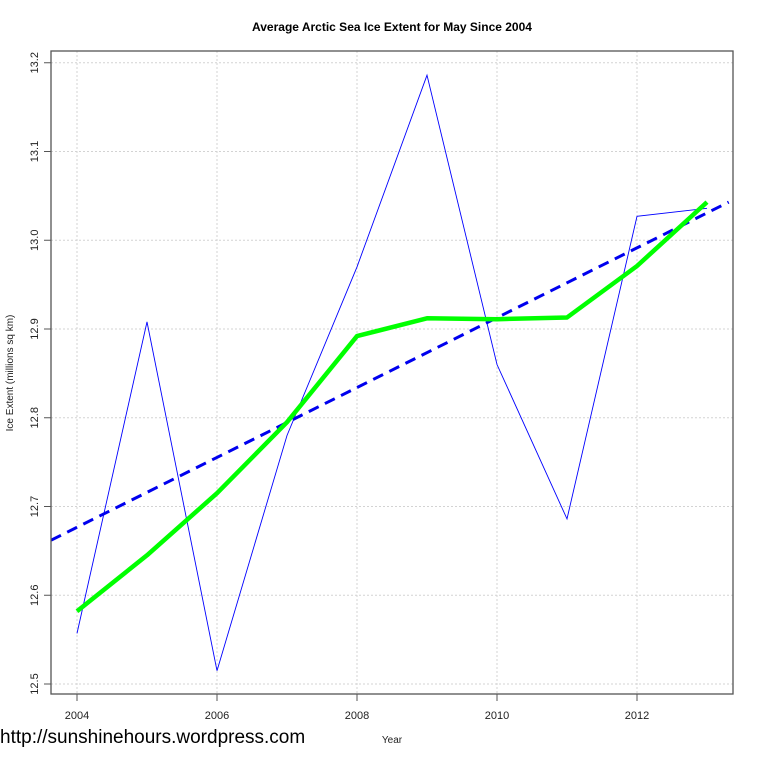 Image resolution: width=760 pixels, height=759 pixels. What do you see at coordinates (497, 716) in the screenshot?
I see `x-tick-label: 2010` at bounding box center [497, 716].